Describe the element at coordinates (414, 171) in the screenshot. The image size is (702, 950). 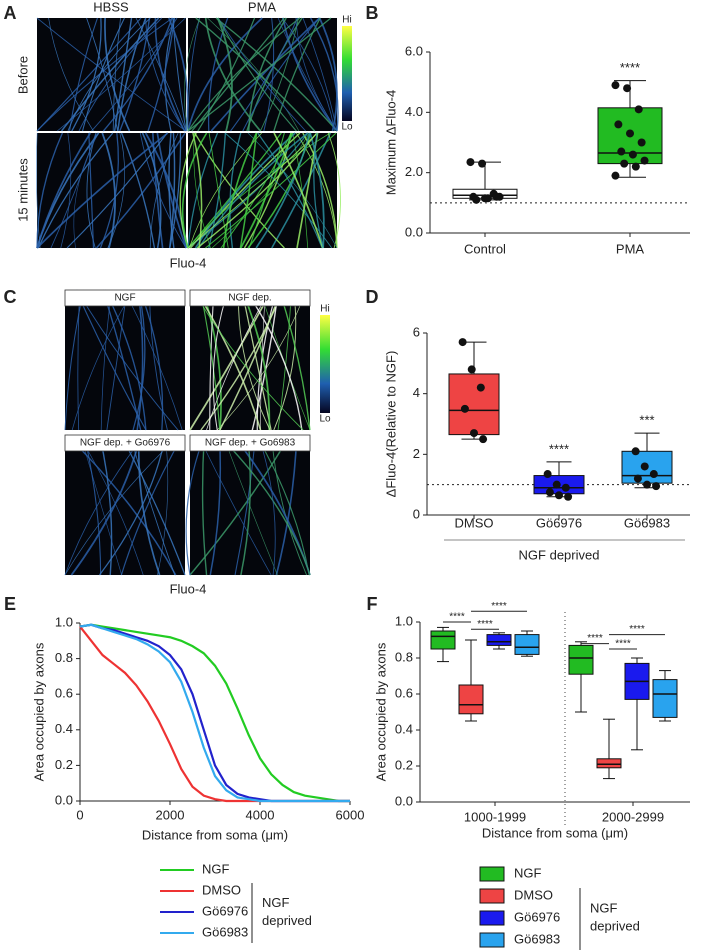
I see `y-tick-label: 2.0` at that location.